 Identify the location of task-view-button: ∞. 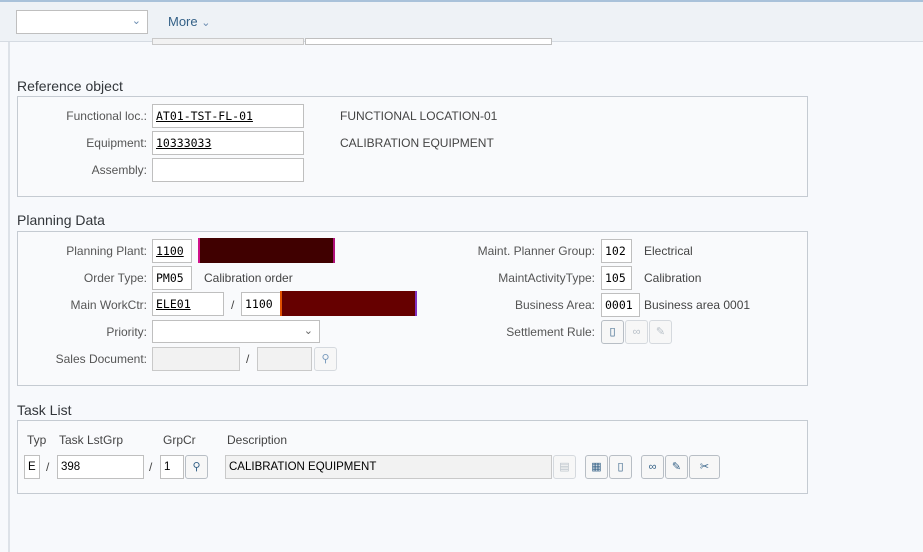
(652, 467).